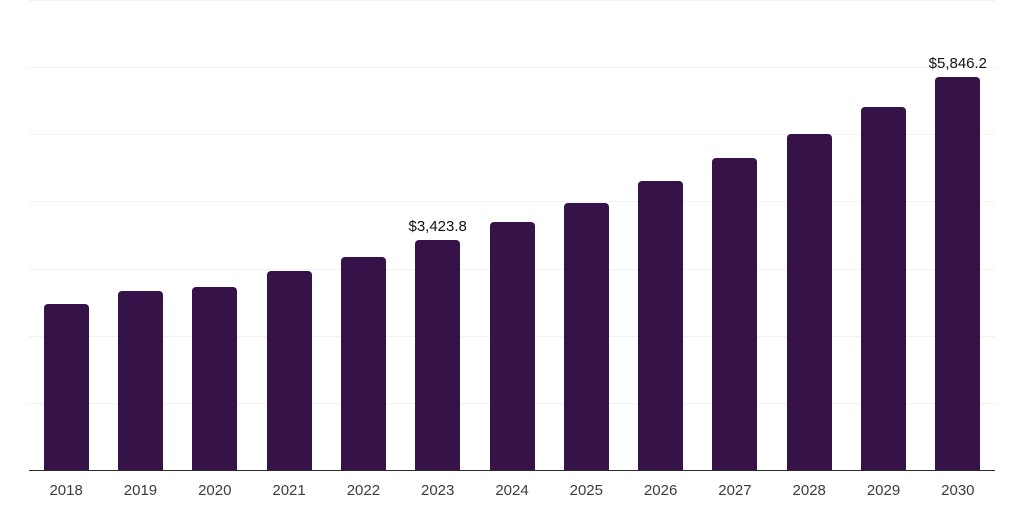 Image resolution: width=1024 pixels, height=512 pixels. I want to click on x-tick-2029: 2029, so click(883, 490).